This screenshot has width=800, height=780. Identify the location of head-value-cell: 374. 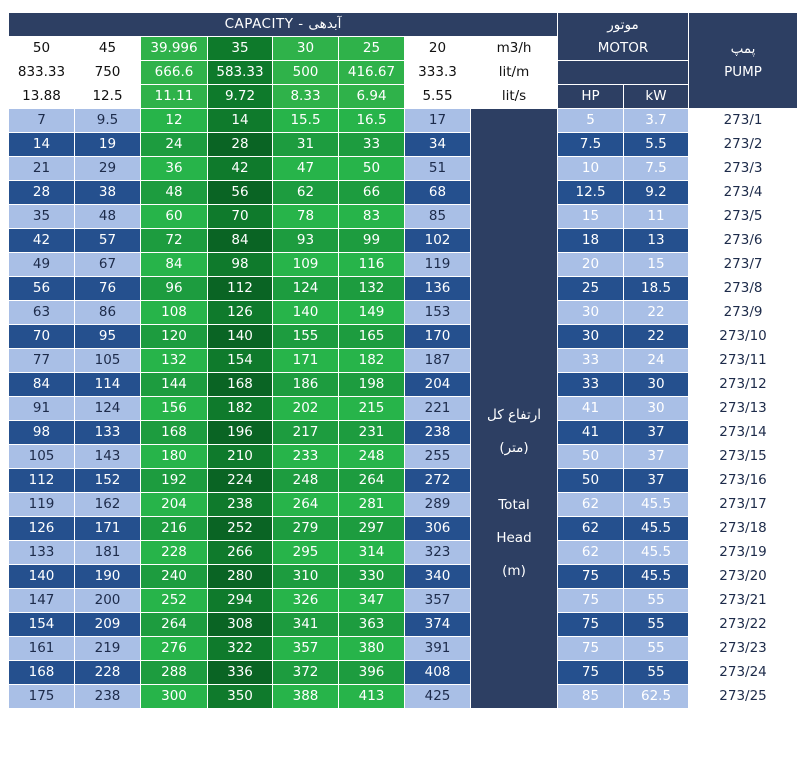
(437, 624).